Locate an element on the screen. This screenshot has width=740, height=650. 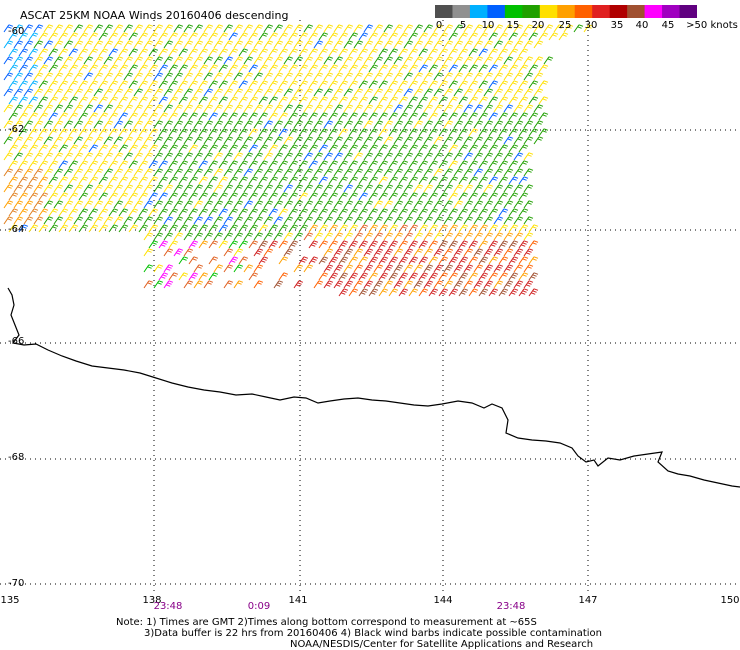
lon-label: 135 is located at coordinates (10, 600).